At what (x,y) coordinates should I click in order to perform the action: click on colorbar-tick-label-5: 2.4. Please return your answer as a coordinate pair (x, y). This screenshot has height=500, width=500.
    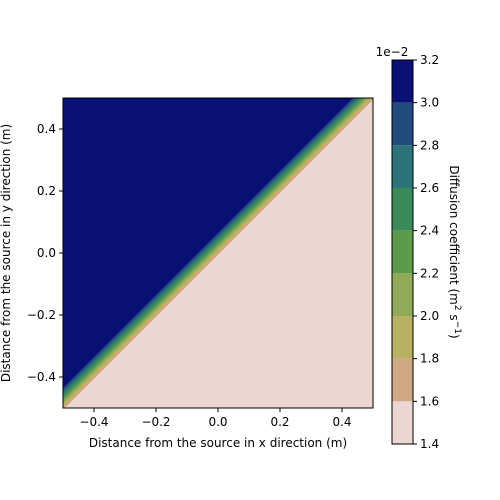
    Looking at the image, I should click on (429, 231).